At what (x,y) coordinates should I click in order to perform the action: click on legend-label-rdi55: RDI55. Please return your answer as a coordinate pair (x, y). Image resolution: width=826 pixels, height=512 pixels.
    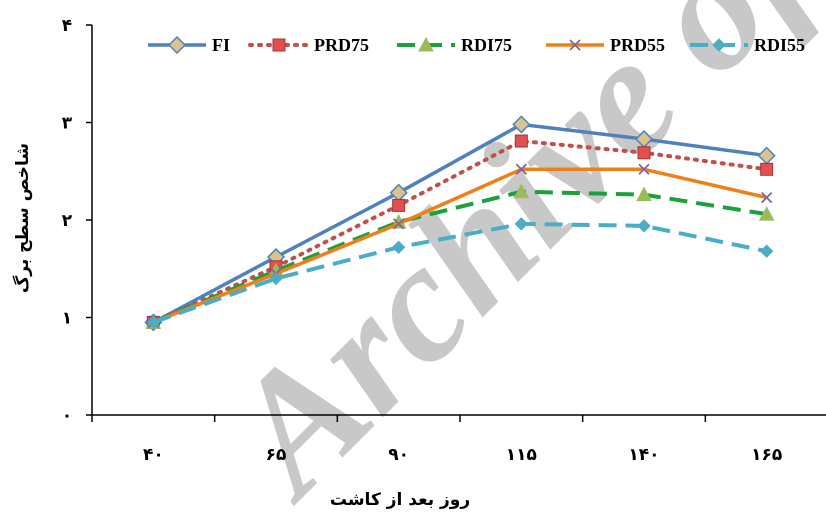
    Looking at the image, I should click on (779, 45).